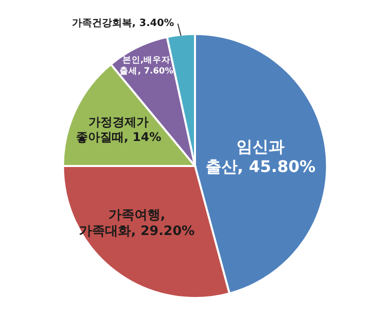  What do you see at coordinates (260, 157) in the screenshot?
I see `slice-label: 임신과 출산, 45.80%` at bounding box center [260, 157].